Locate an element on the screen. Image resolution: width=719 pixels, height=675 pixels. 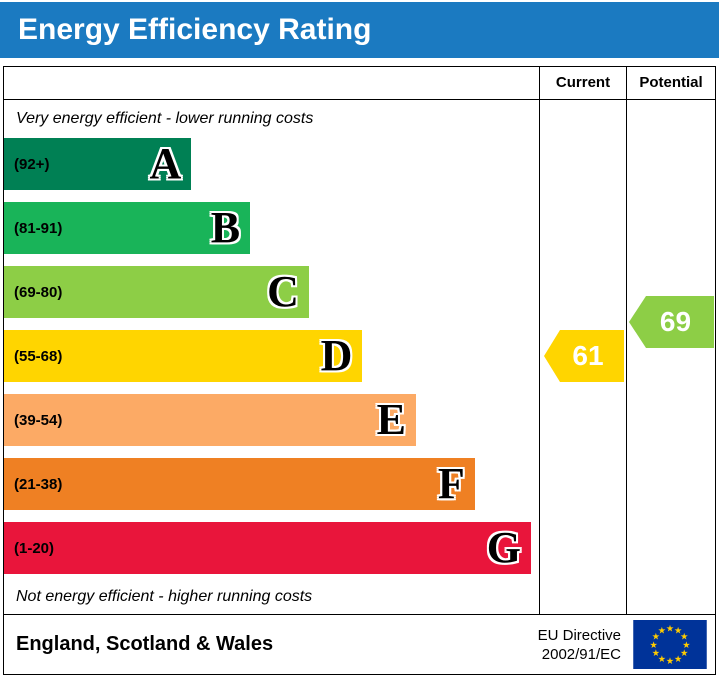
band-bar: (1-20) G is located at coordinates (267, 548).